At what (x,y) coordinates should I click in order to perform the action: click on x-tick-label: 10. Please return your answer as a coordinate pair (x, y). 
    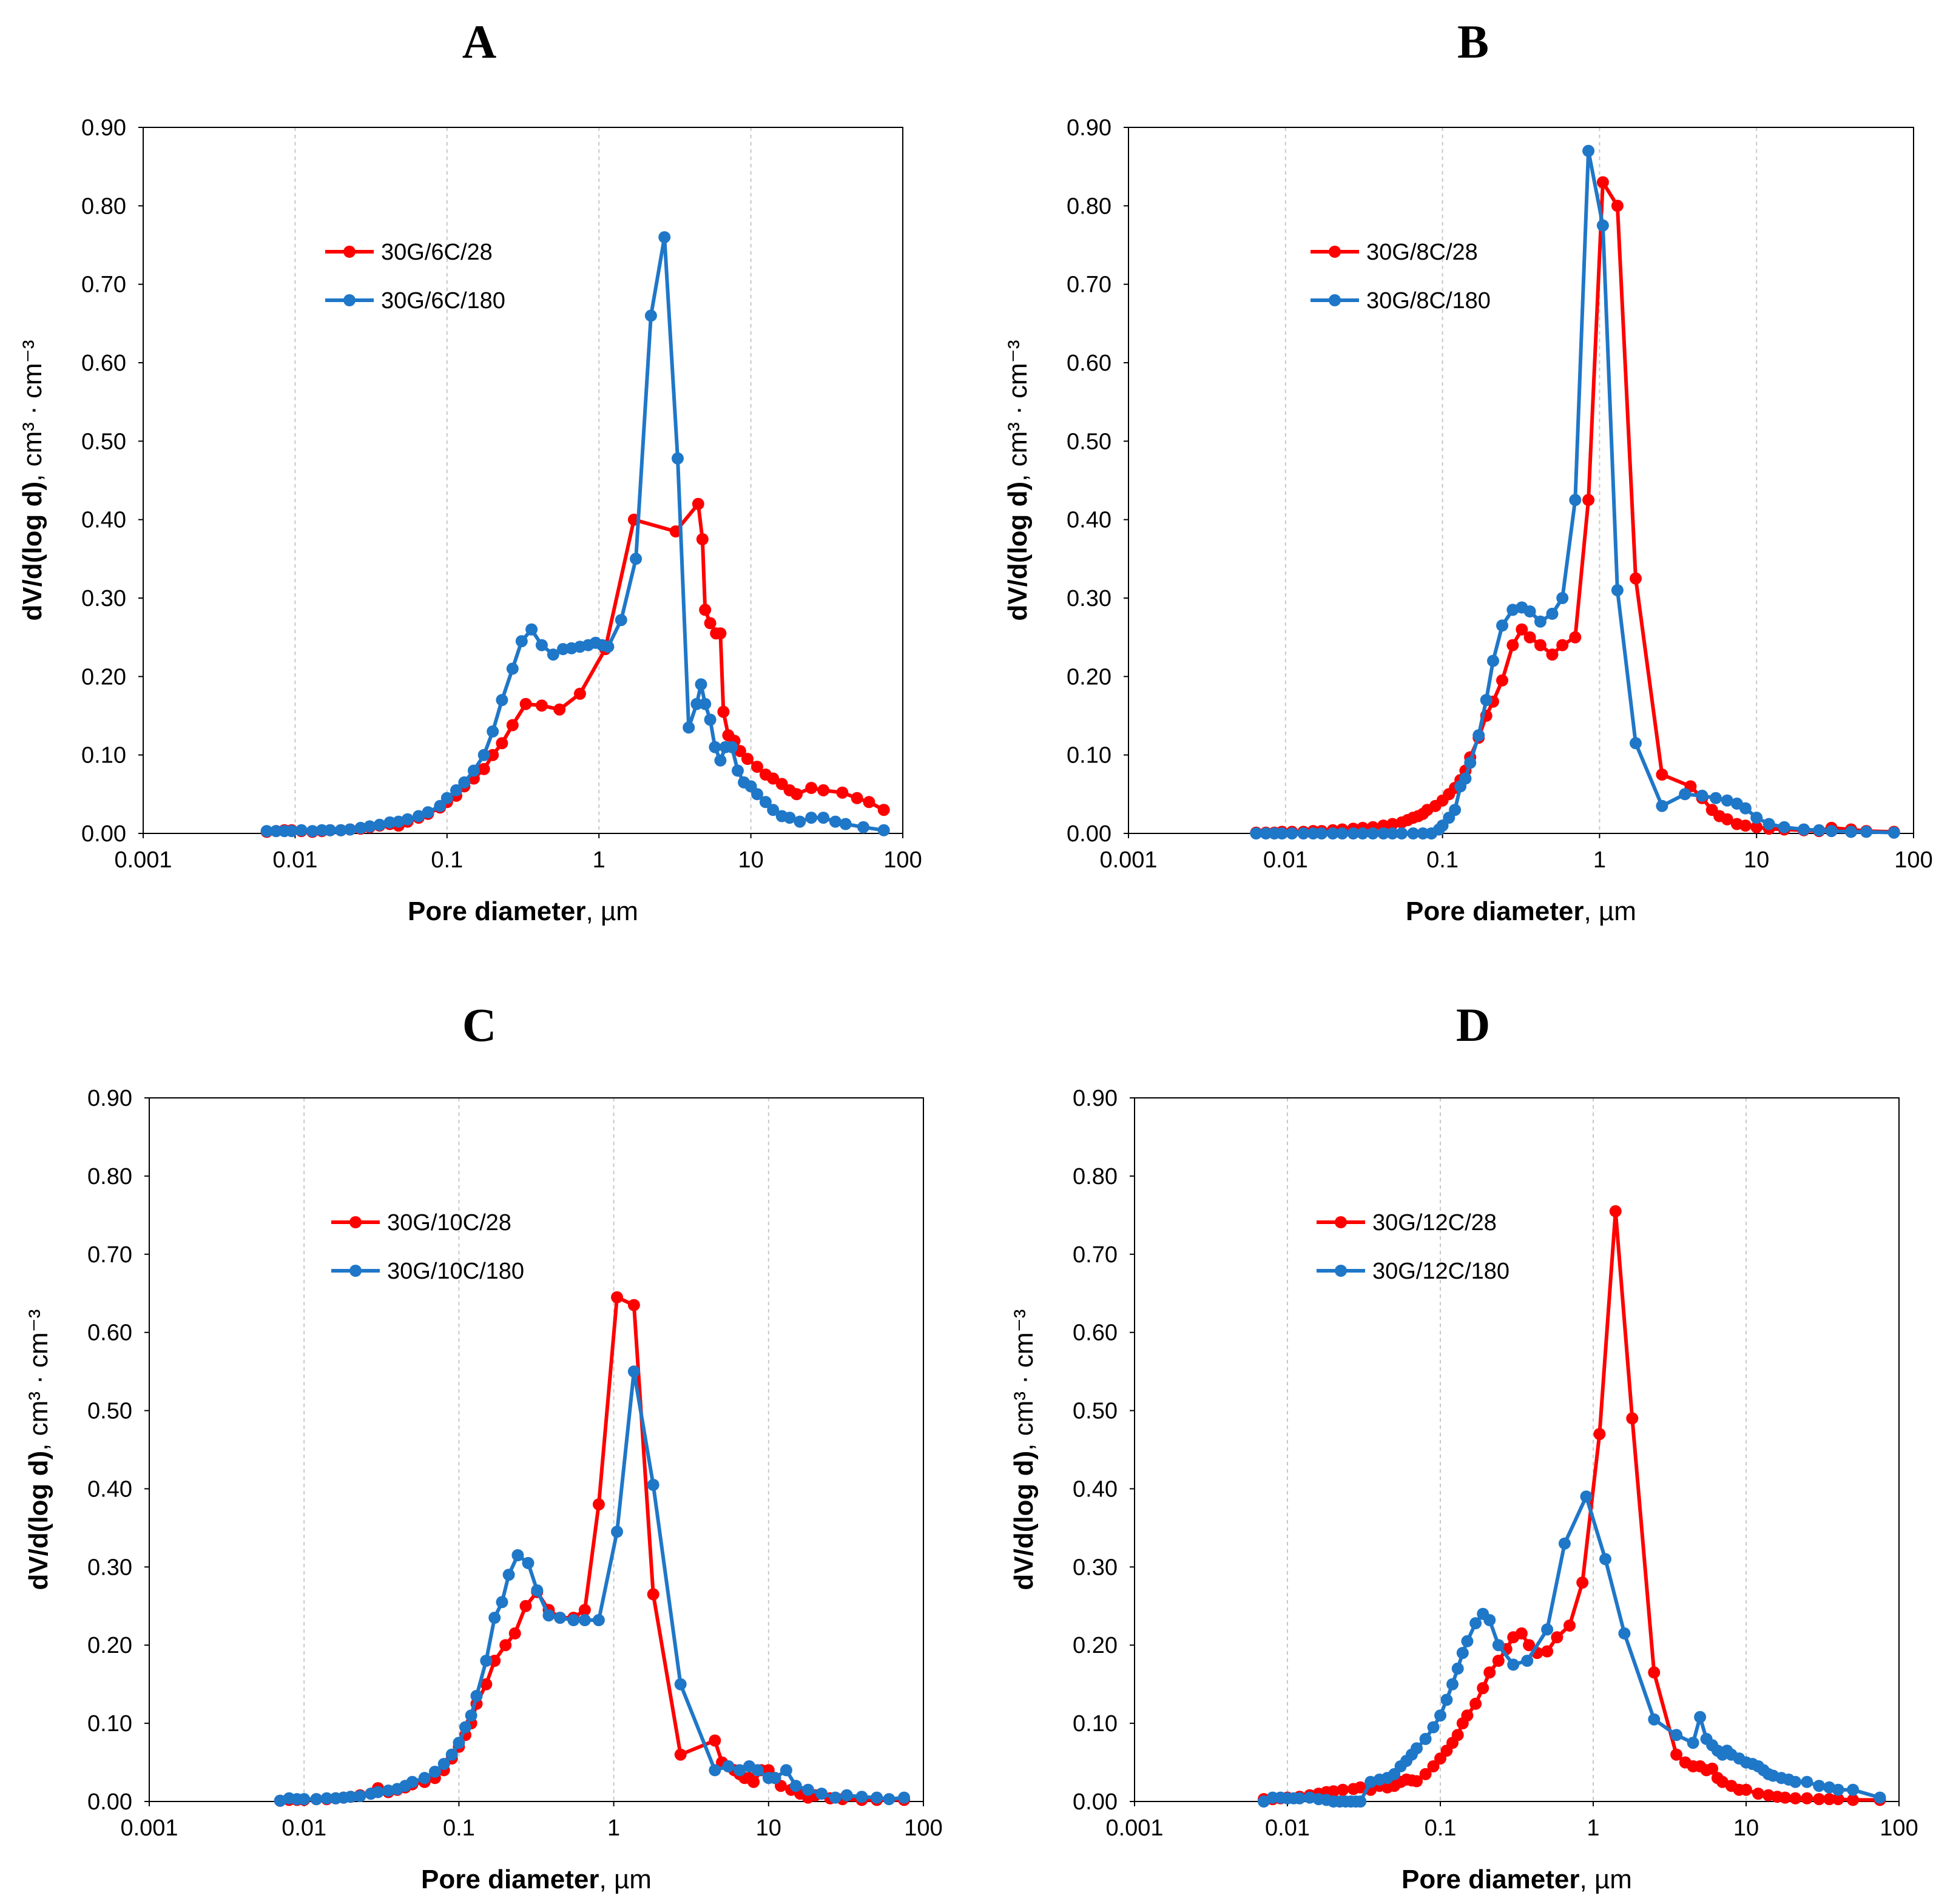
    Looking at the image, I should click on (1746, 1828).